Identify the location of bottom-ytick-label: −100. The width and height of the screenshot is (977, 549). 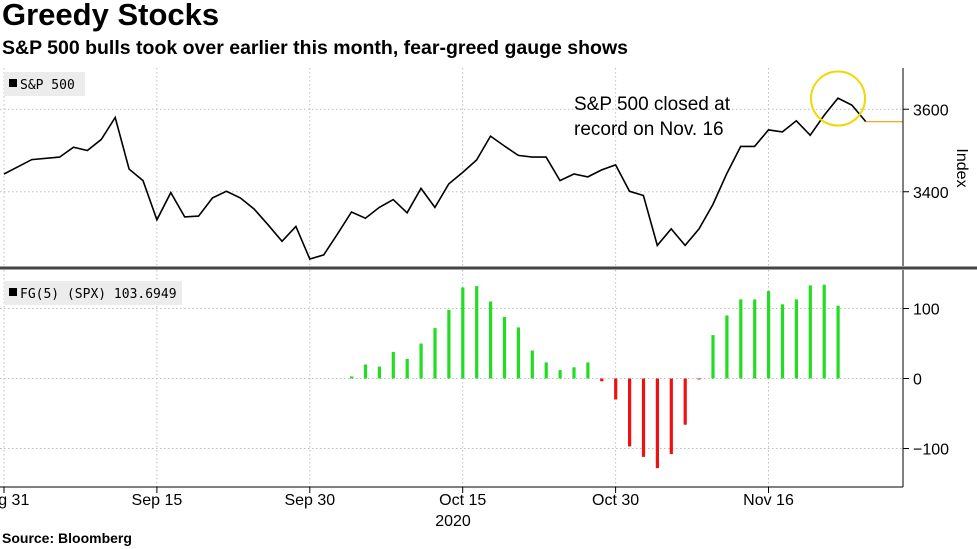
(931, 450).